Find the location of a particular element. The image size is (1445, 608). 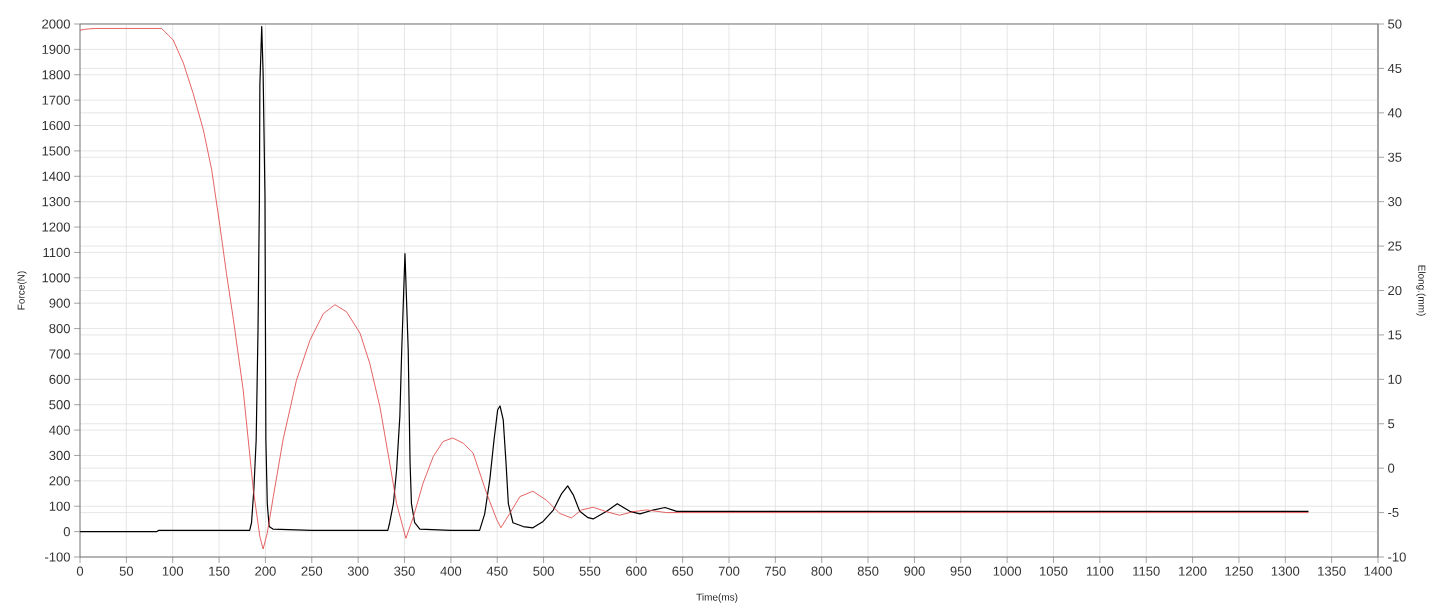

y-tick-label: 700 is located at coordinates (59, 354).